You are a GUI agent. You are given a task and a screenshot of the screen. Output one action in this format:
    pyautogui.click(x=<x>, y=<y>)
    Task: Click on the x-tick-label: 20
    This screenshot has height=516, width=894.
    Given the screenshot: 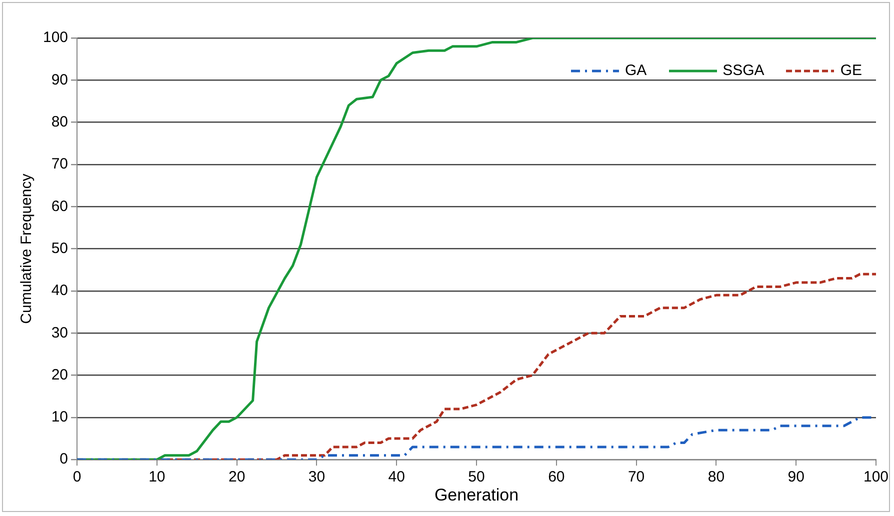 What is the action you would take?
    pyautogui.click(x=237, y=477)
    